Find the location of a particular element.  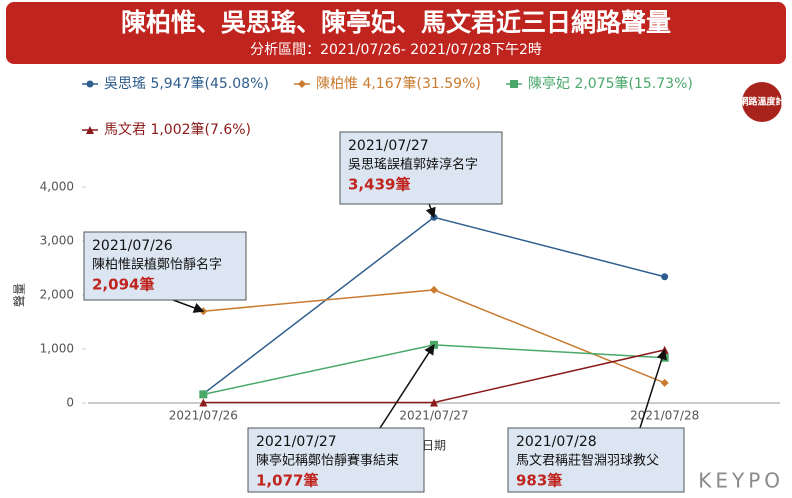

header-banner is located at coordinates (396, 33).